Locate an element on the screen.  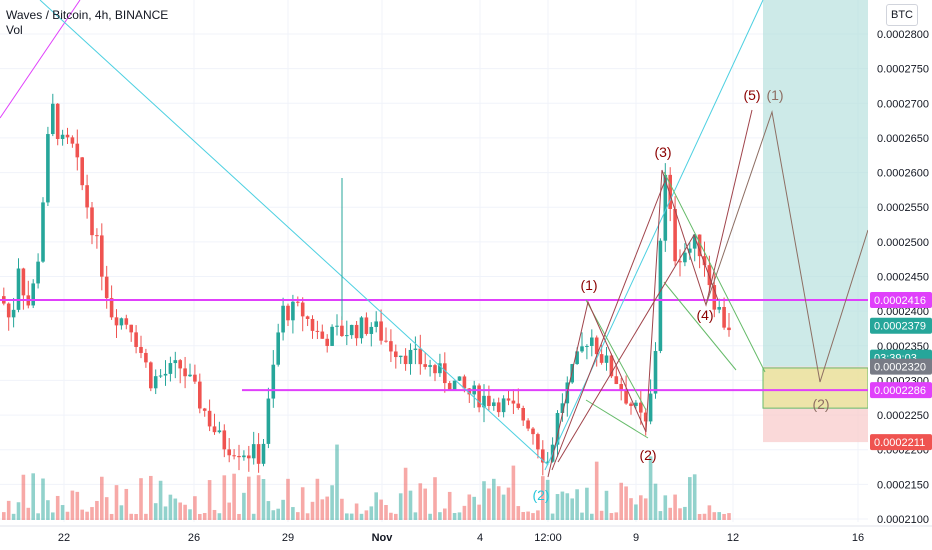
time-axis: 22 26 29 Nov 4 12:00 9 12 16 is located at coordinates (466, 537).